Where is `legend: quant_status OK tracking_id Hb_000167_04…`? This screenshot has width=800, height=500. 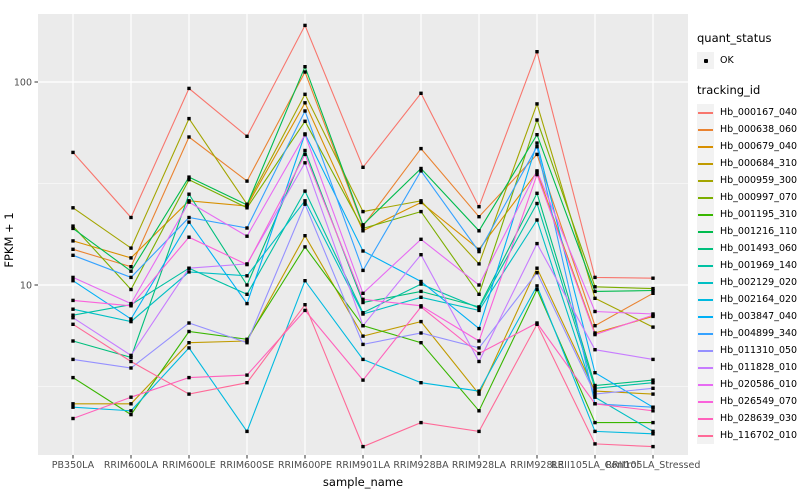
legend: quant_status OK tracking_id Hb_000167_04… is located at coordinates (748, 244).